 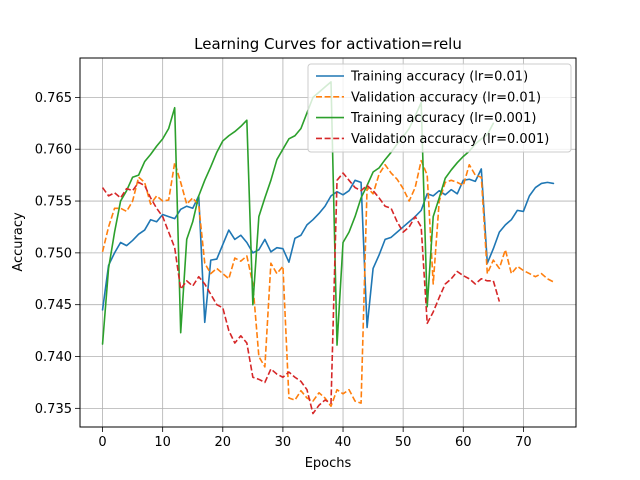 I want to click on x-tick-label: 70, so click(x=523, y=442).